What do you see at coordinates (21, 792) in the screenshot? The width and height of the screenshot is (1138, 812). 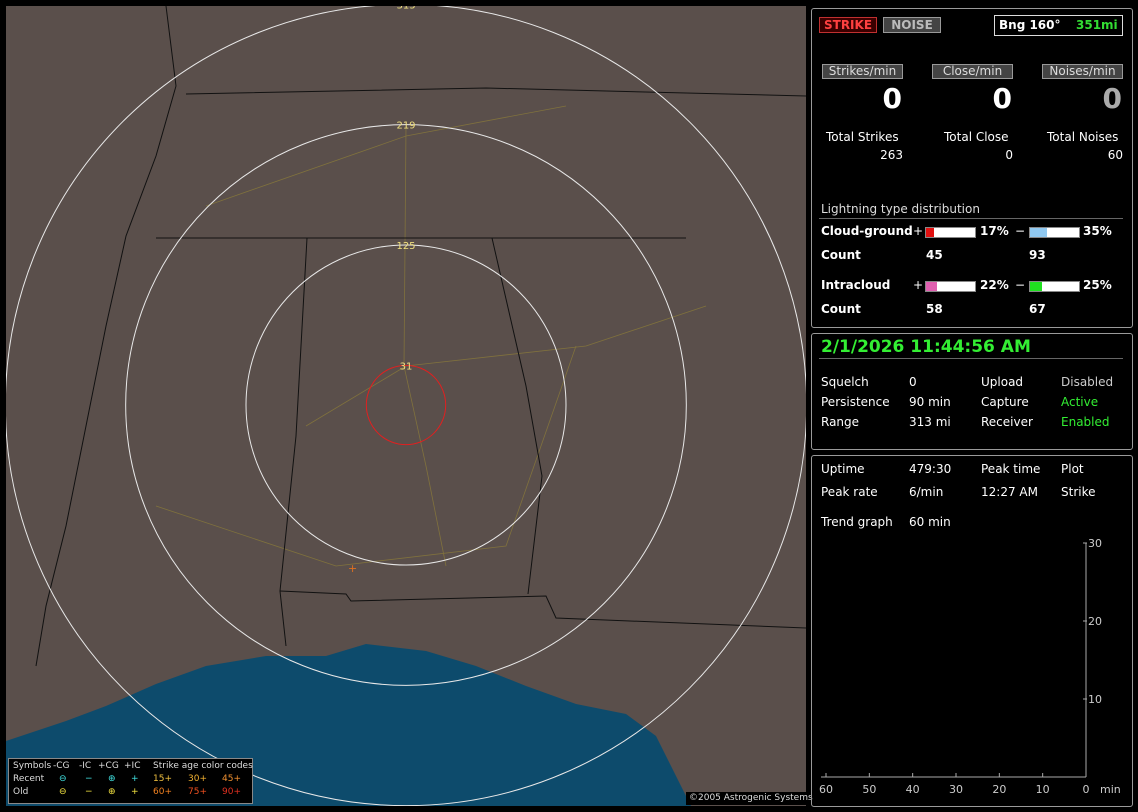 I see `legend-item: Old` at bounding box center [21, 792].